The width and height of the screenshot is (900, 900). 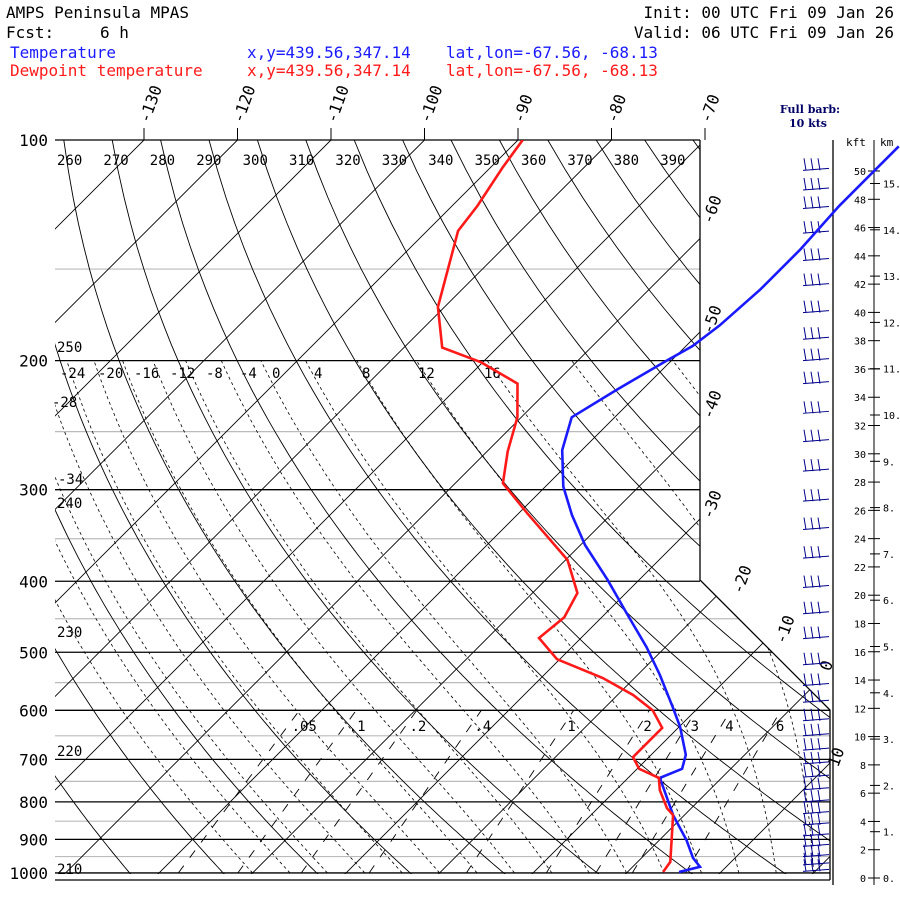 I want to click on theta-label-top: 290, so click(x=208, y=161).